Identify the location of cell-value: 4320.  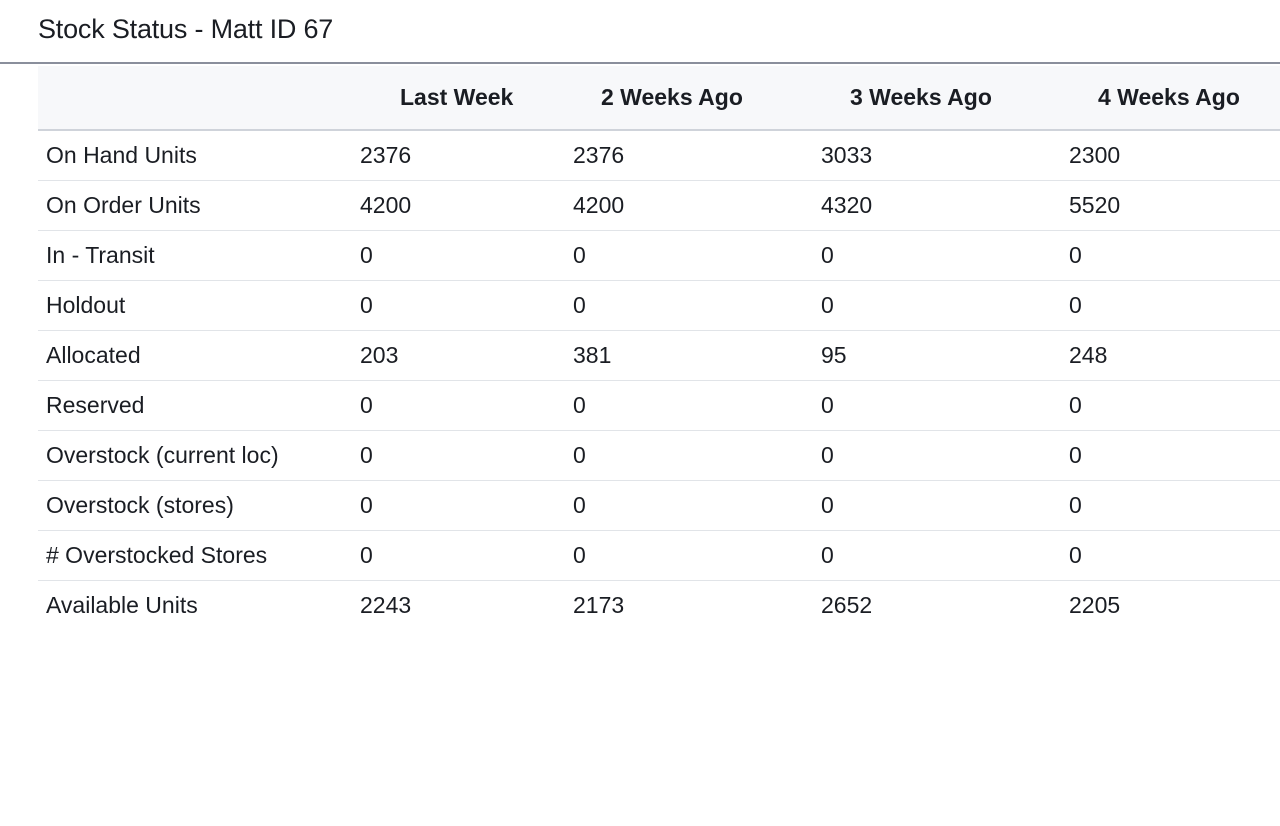
(937, 205).